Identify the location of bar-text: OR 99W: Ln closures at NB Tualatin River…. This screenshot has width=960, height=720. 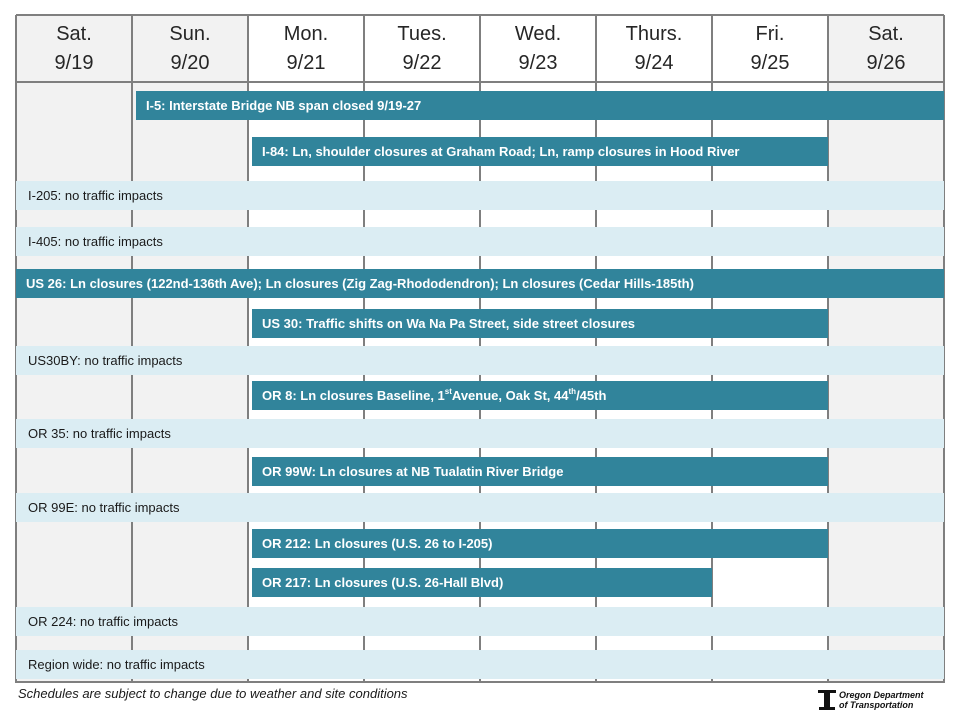
(413, 471).